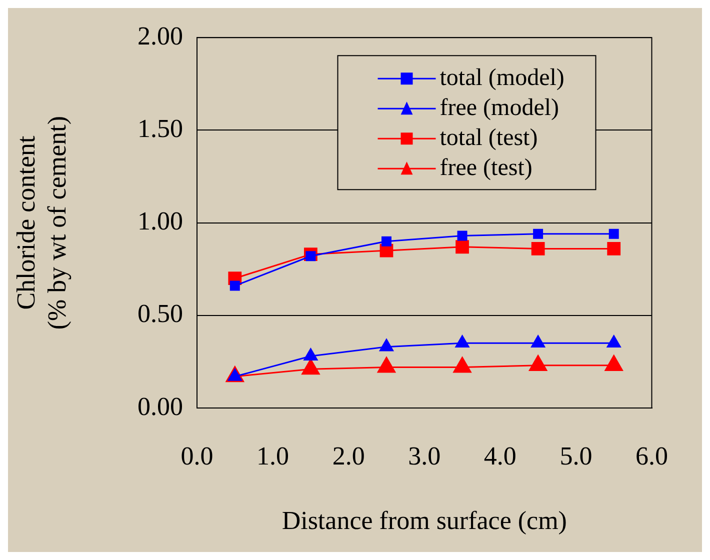 The width and height of the screenshot is (710, 560). I want to click on y-tick-label: 2.00, so click(160, 35).